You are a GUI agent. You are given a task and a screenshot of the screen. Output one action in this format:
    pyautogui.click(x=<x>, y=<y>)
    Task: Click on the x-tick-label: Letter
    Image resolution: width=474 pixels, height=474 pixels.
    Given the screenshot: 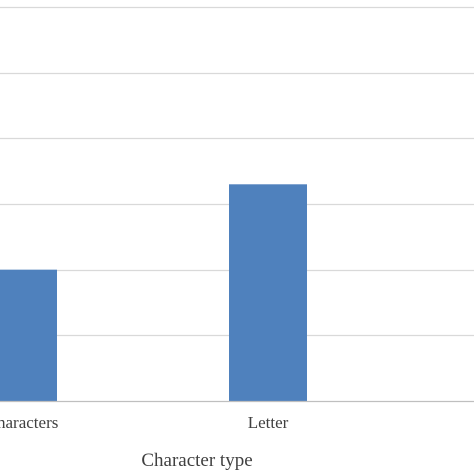 What is the action you would take?
    pyautogui.click(x=268, y=422)
    